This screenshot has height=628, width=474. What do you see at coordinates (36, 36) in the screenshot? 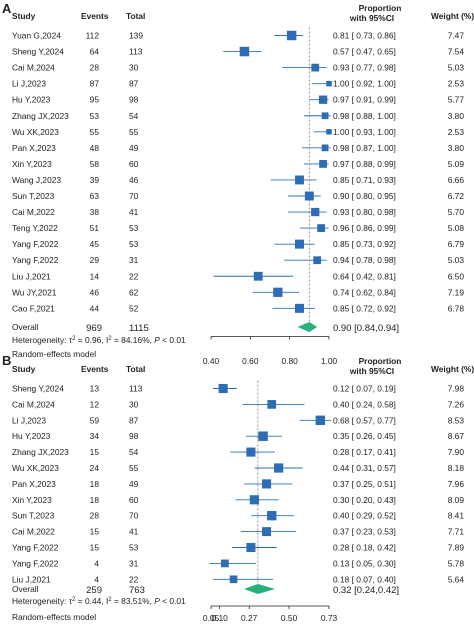
I see `study-name: Yuan G,2024` at bounding box center [36, 36].